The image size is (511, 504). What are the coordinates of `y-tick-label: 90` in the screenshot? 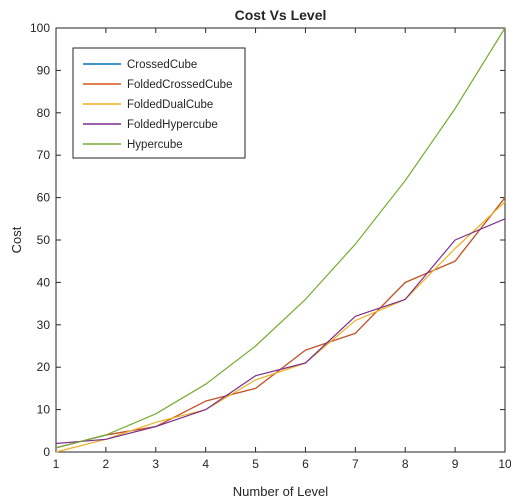 It's located at (44, 70).